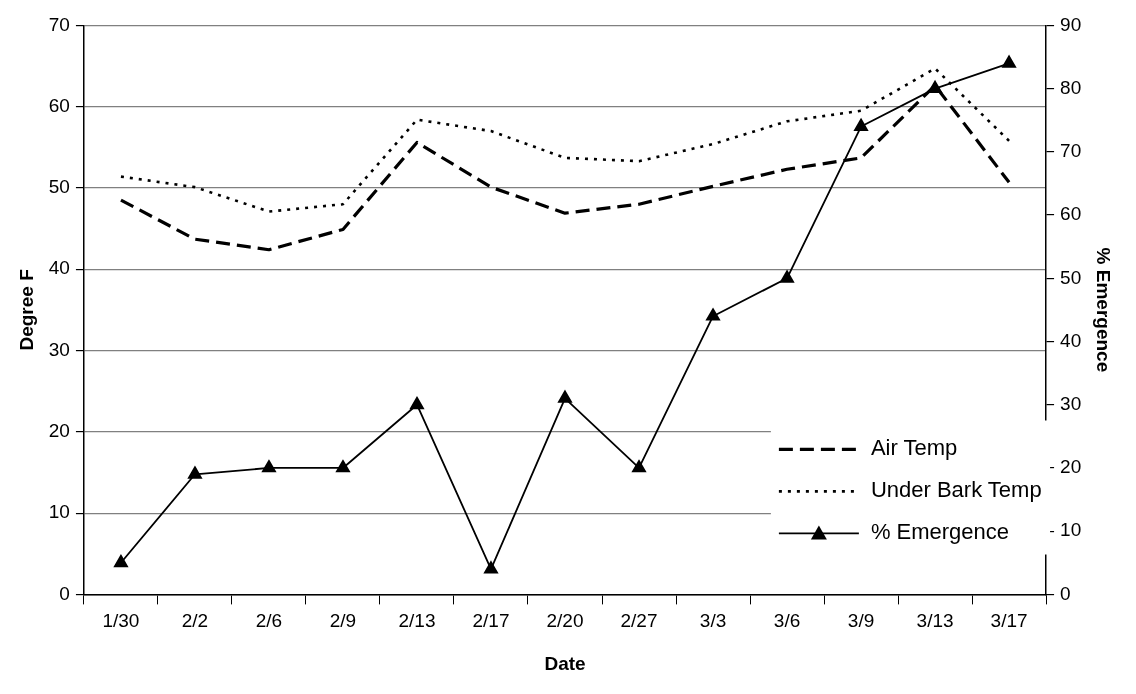  What do you see at coordinates (121, 621) in the screenshot?
I see `x-tick-label: 1/30` at bounding box center [121, 621].